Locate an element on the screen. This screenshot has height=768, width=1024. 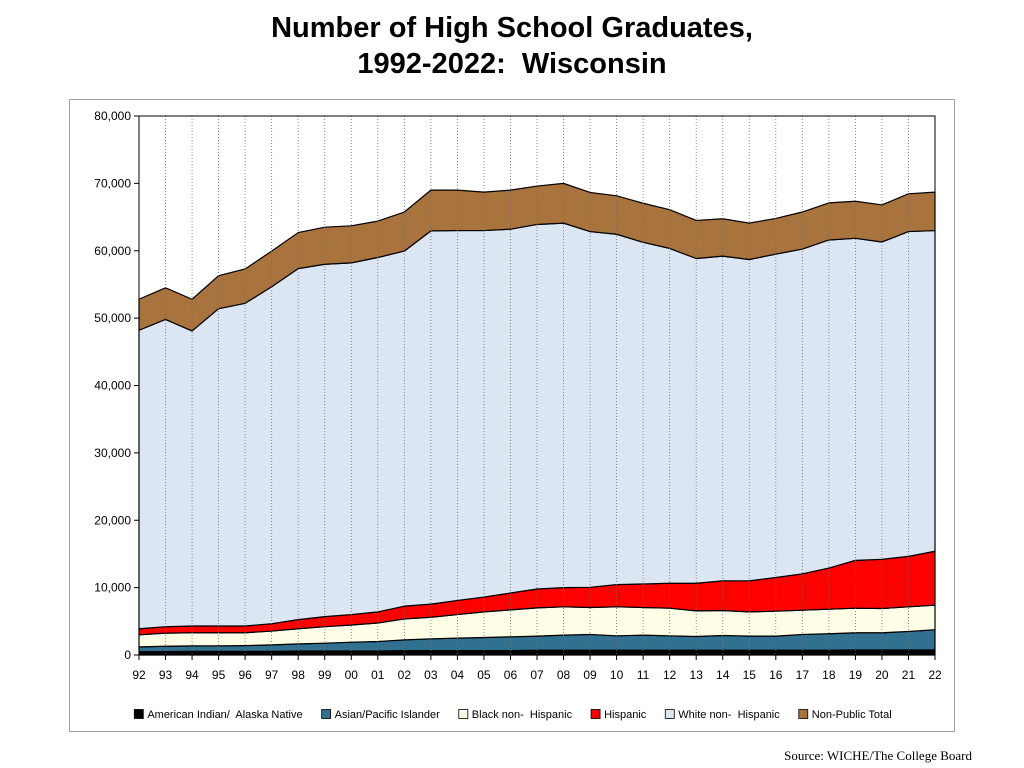
x-tick-label: 21 is located at coordinates (909, 675).